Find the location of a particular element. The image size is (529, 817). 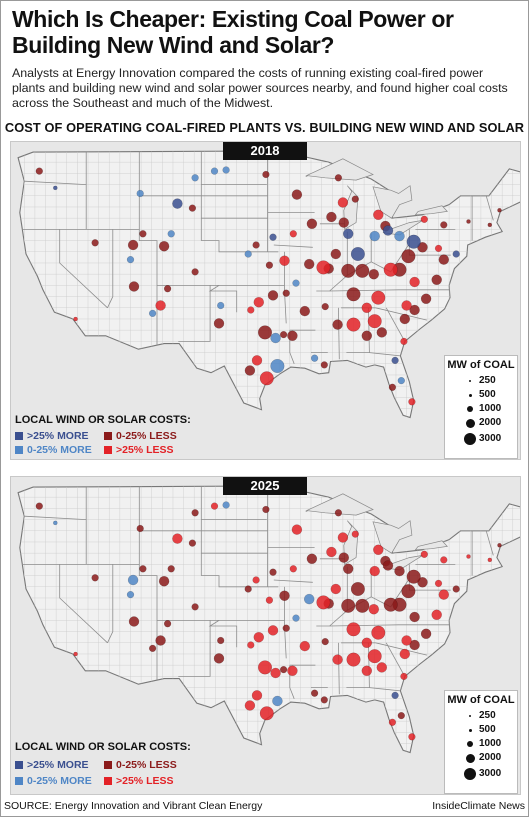

swatch-more25 is located at coordinates (19, 765).